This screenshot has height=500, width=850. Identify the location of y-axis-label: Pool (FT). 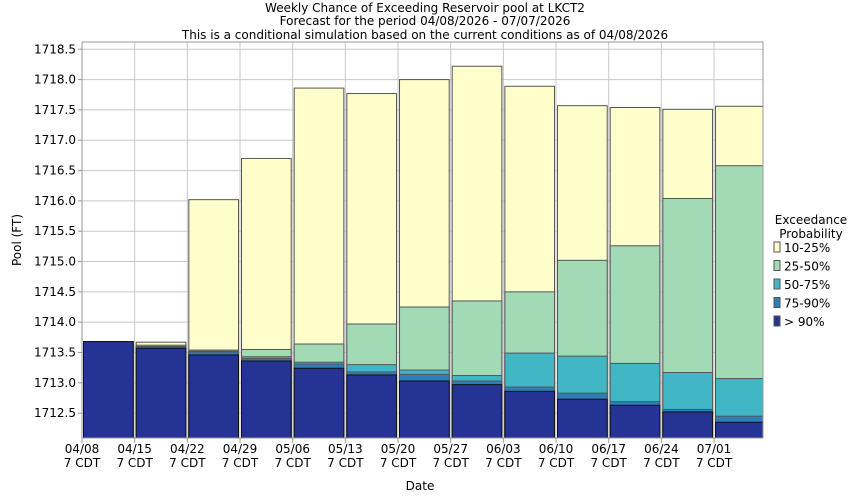
(17, 240).